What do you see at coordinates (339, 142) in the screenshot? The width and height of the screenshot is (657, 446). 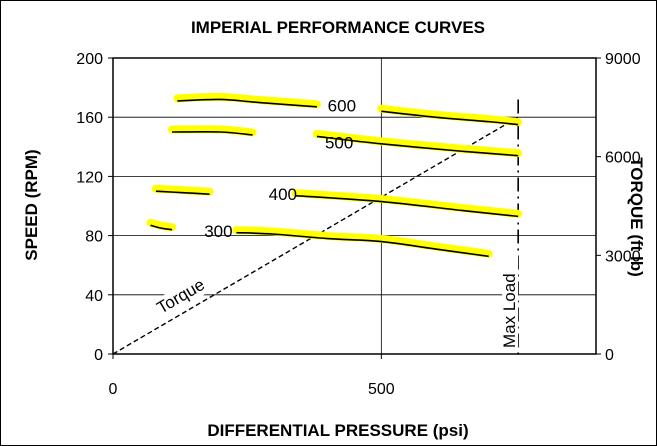 I see `curve-label-500: 500` at bounding box center [339, 142].